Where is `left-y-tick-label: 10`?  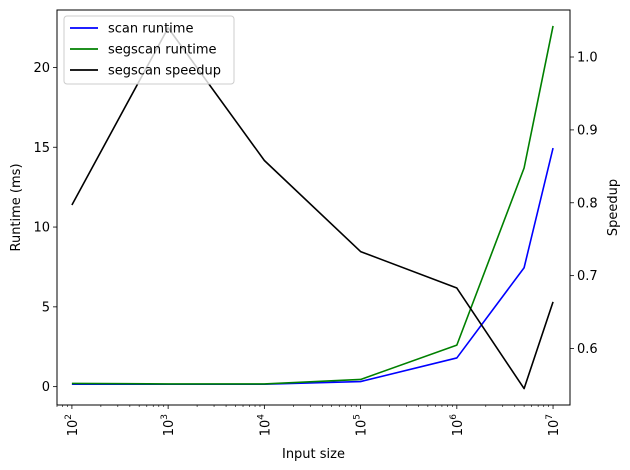
left-y-tick-label: 10 is located at coordinates (41, 228).